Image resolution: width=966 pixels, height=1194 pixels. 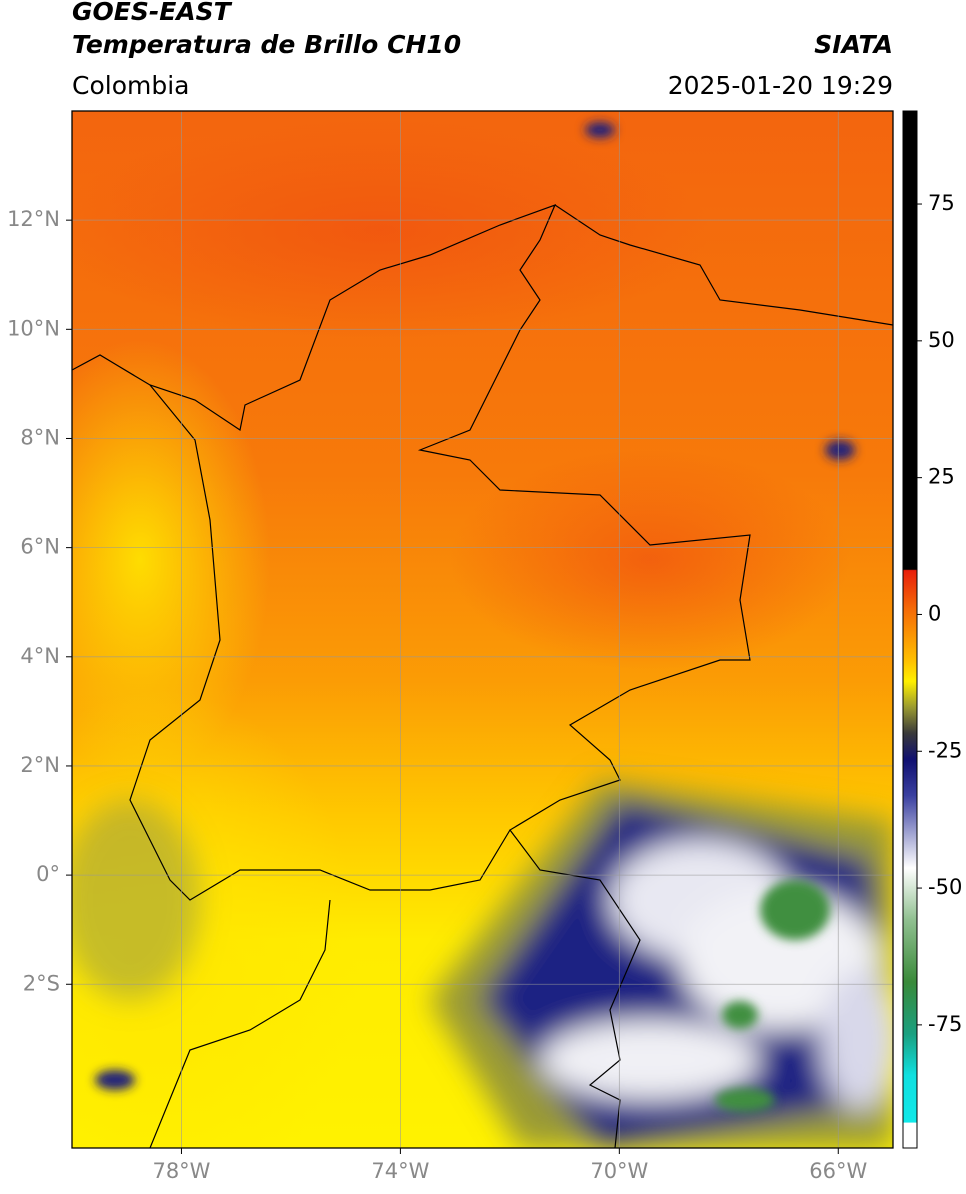 I want to click on colorbar-tick-label: 50, so click(x=941, y=340).